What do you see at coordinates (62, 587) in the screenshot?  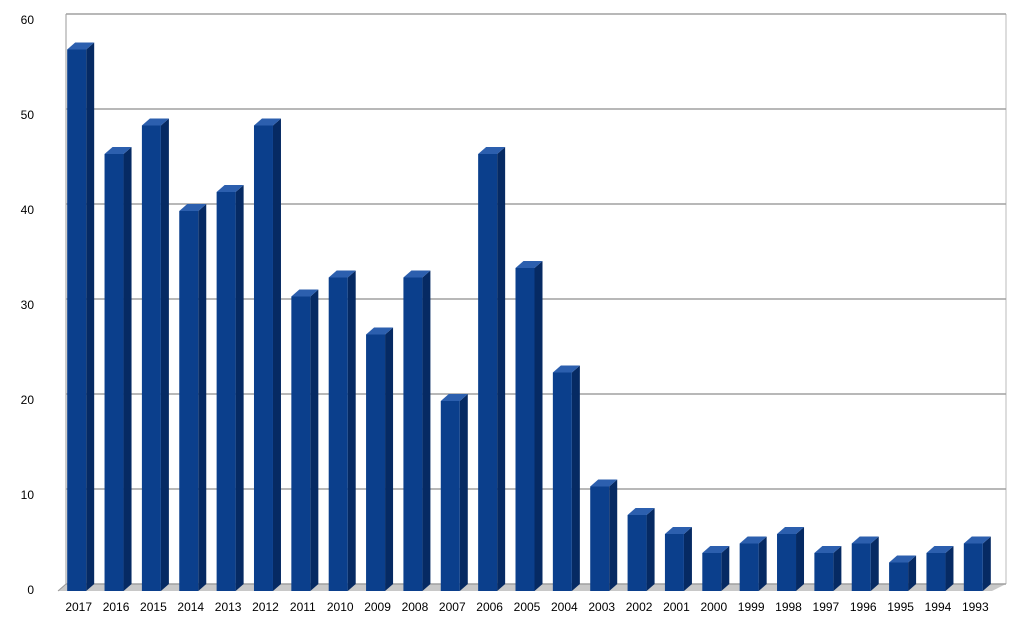 I see `side-wall-edge` at bounding box center [62, 587].